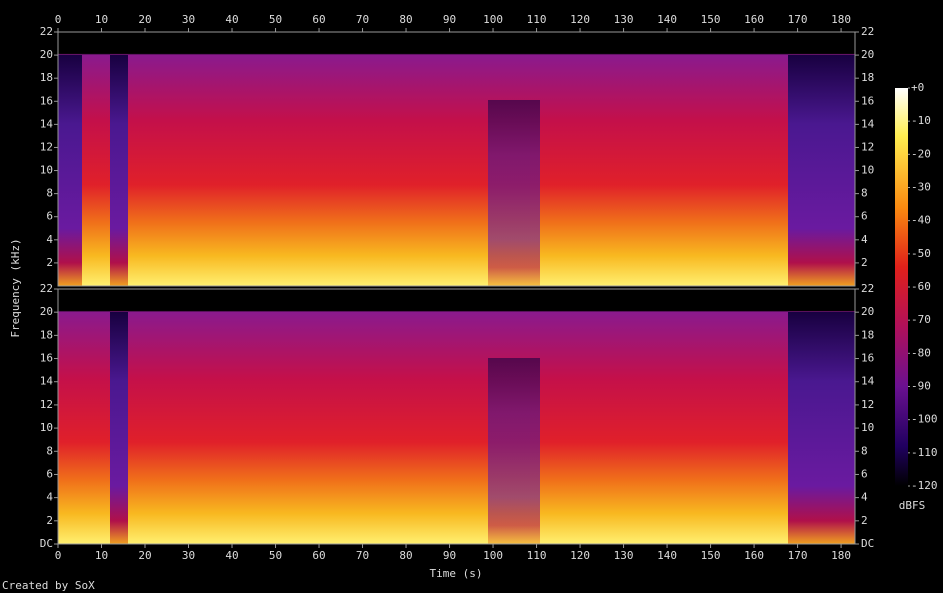 The height and width of the screenshot is (593, 943). What do you see at coordinates (901, 287) in the screenshot?
I see `colorbar` at bounding box center [901, 287].